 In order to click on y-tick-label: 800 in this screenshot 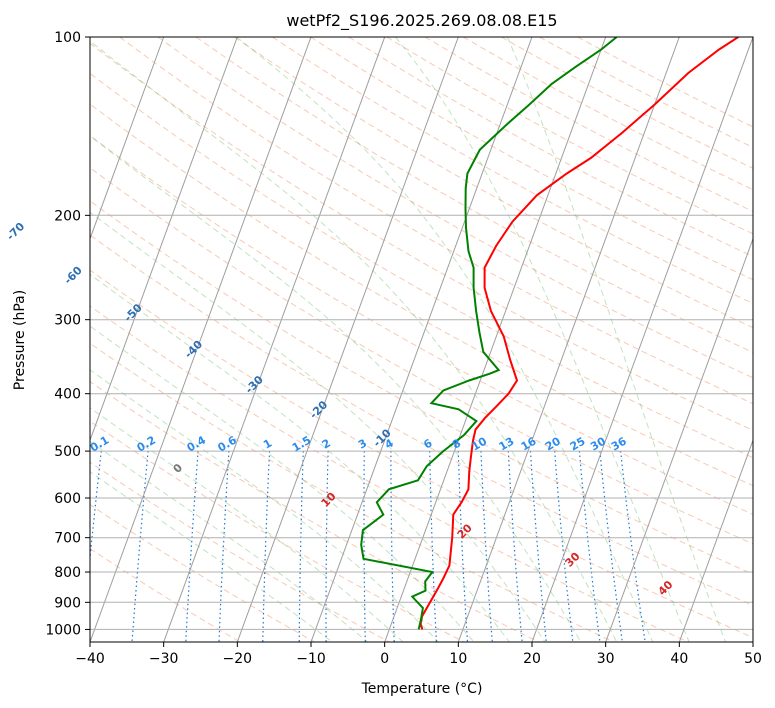, I will do `click(67, 573)`.